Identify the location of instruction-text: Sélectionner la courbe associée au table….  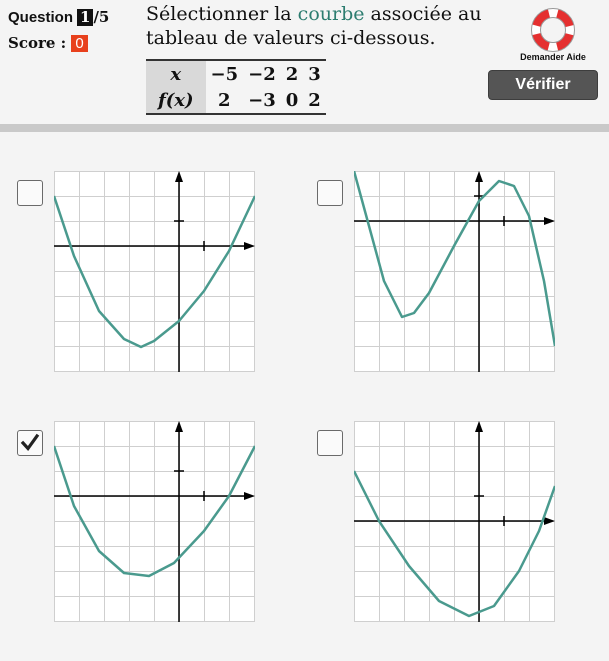
(326, 26).